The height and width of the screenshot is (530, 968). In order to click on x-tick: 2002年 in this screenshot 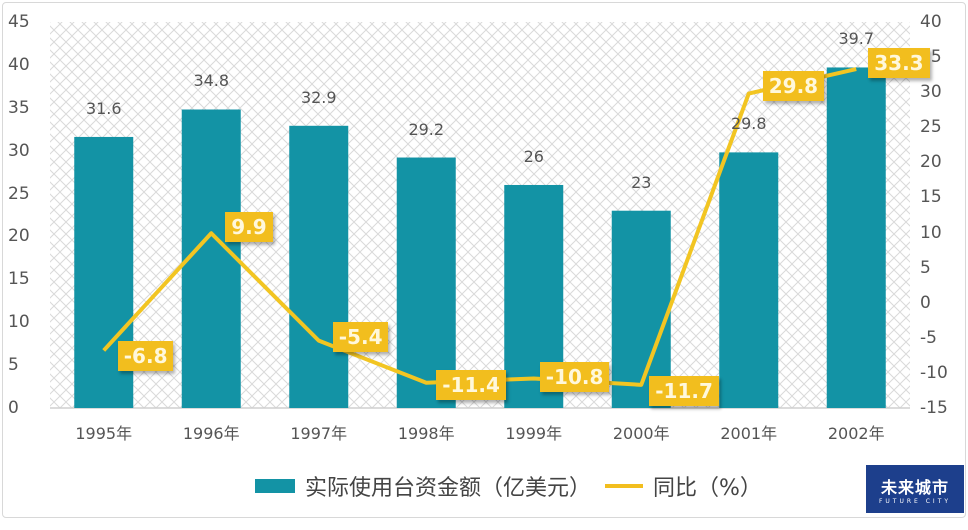, I will do `click(856, 433)`.